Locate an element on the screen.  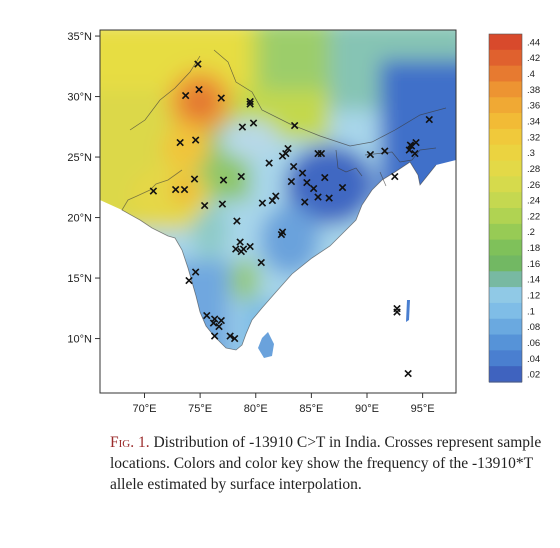
longitude-axis: 70°E 75°E 80°E 85°E 90°E 95°E is located at coordinates (284, 404).